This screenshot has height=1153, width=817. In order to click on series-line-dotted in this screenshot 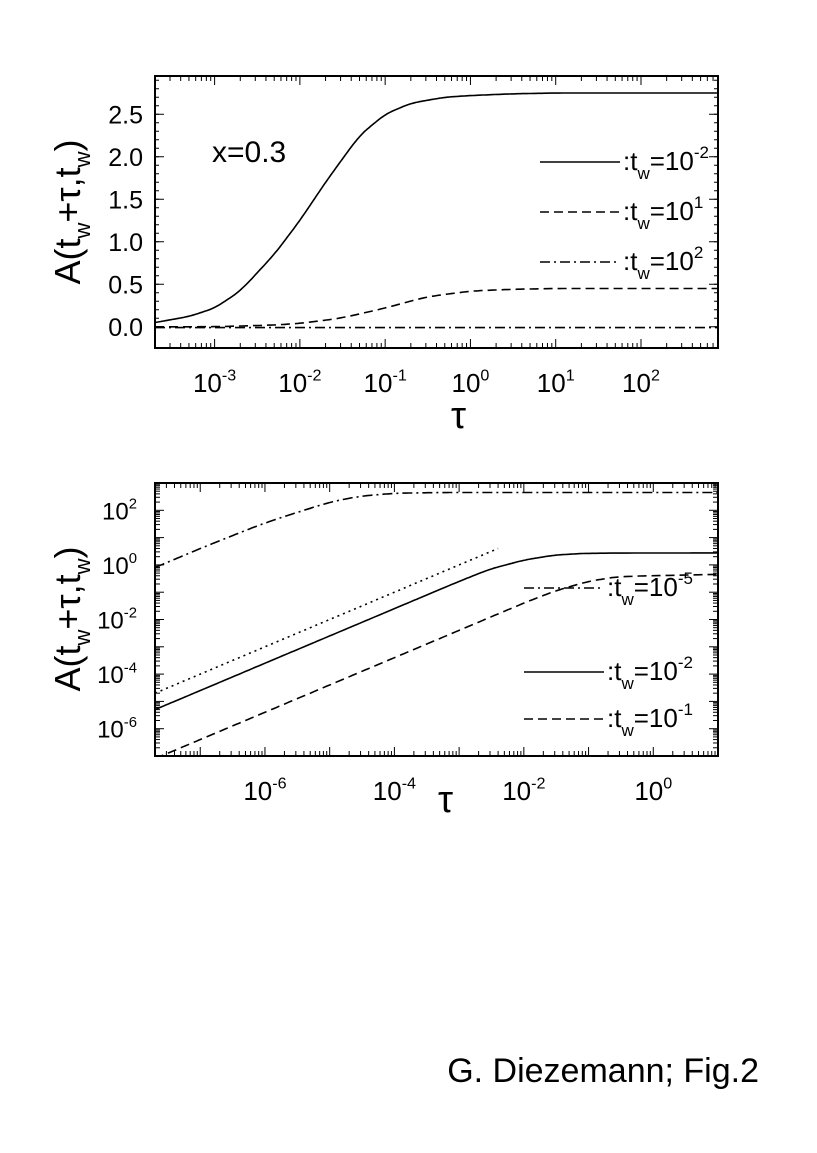, I will do `click(327, 620)`.